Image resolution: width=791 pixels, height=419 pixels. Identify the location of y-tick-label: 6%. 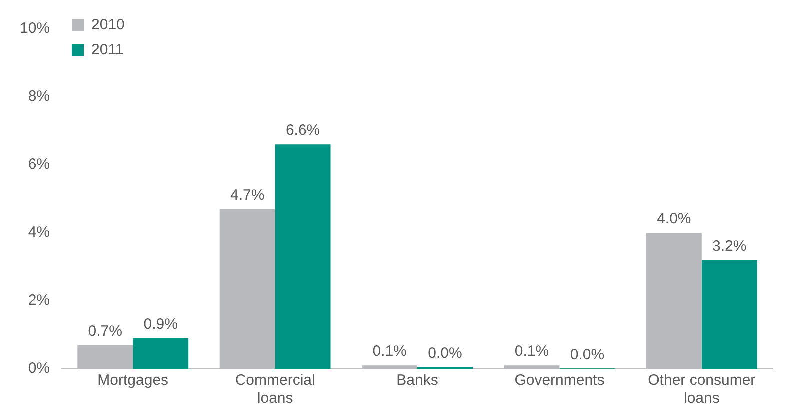
(39, 165).